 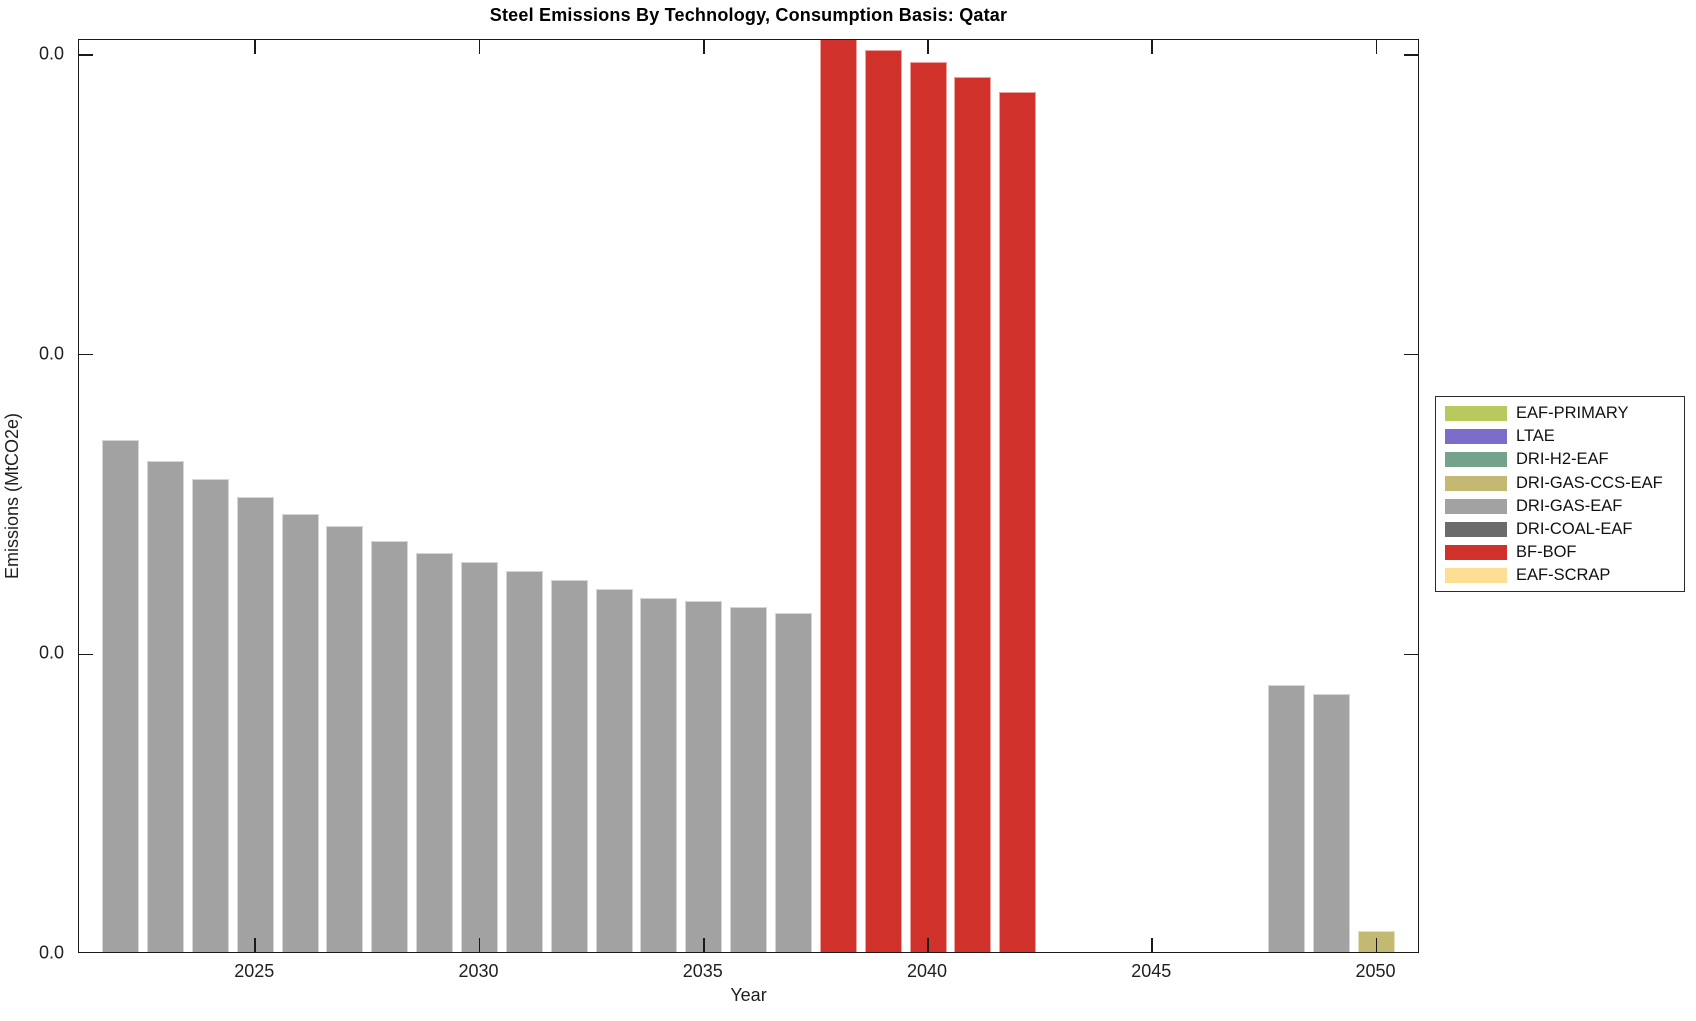 I want to click on bar-2048-dri-gas-eaf, so click(x=1287, y=818).